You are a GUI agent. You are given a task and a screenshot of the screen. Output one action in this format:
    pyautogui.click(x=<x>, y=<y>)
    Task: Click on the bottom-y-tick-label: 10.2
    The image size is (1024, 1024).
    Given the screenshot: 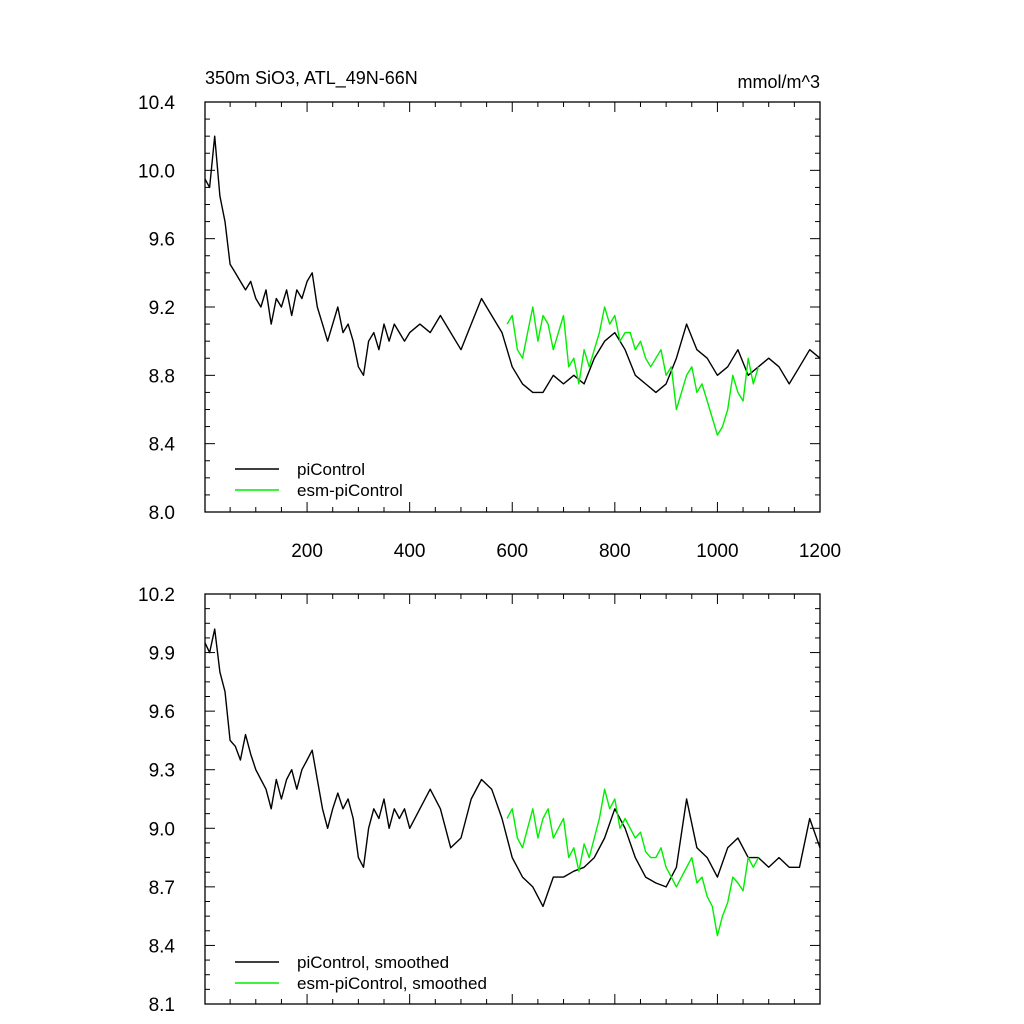 What is the action you would take?
    pyautogui.click(x=156, y=595)
    